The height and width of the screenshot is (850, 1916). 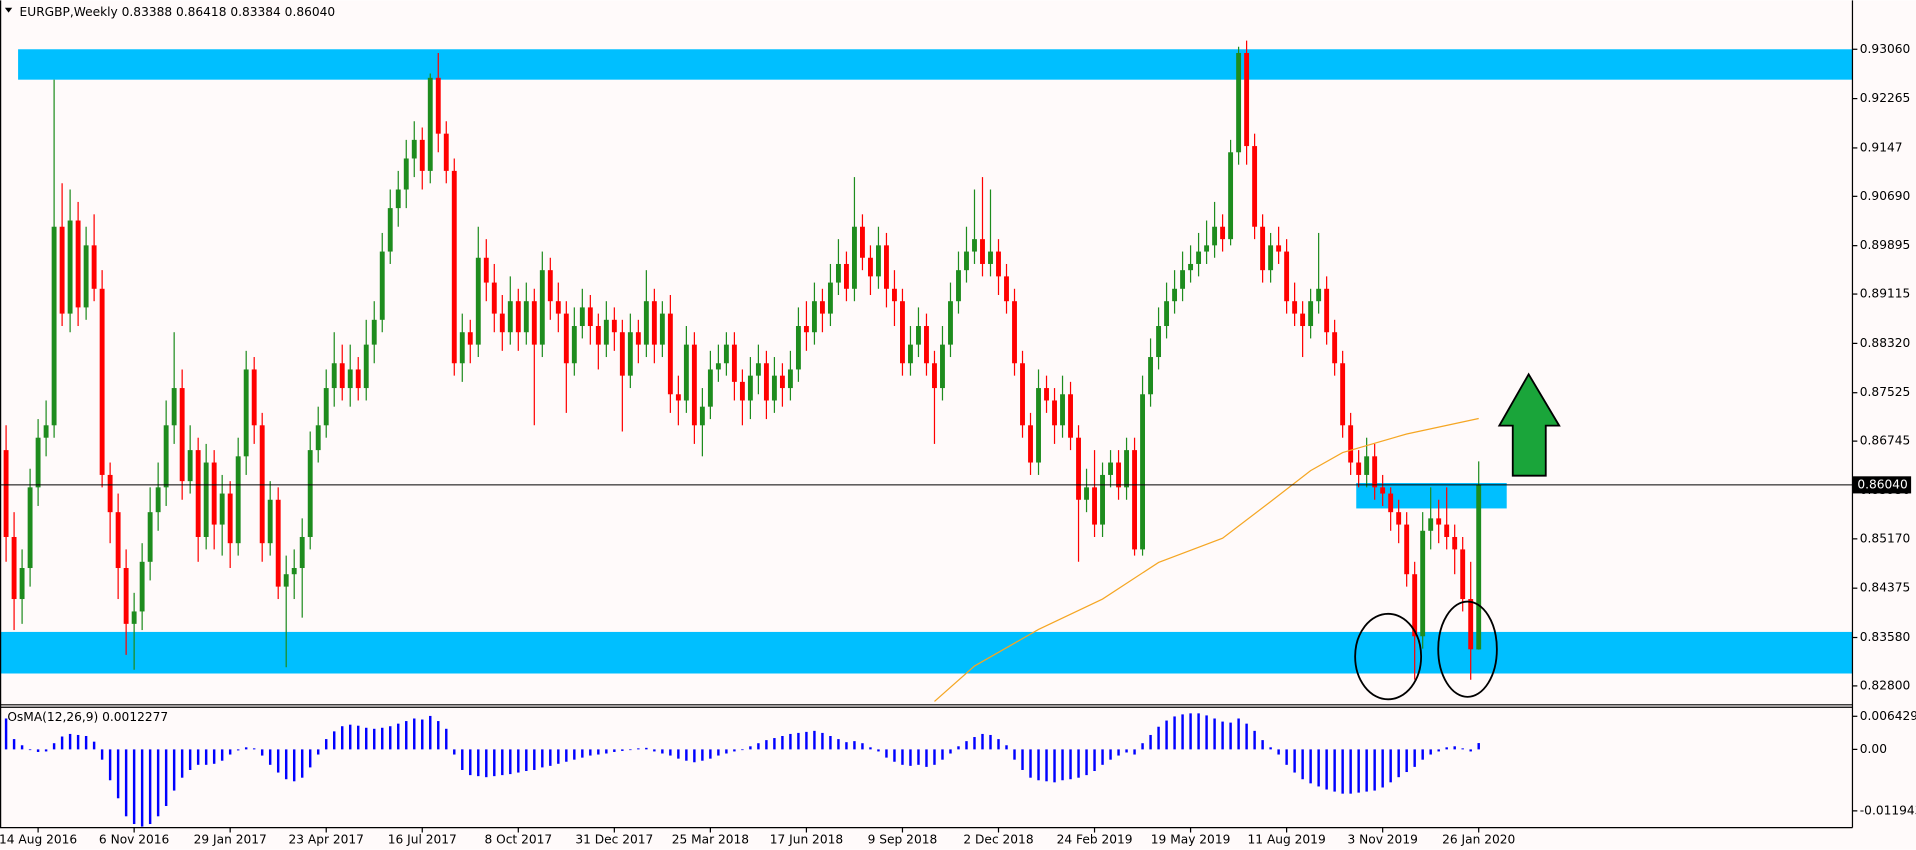 I want to click on y-tick-label: 0.90690, so click(x=1885, y=196).